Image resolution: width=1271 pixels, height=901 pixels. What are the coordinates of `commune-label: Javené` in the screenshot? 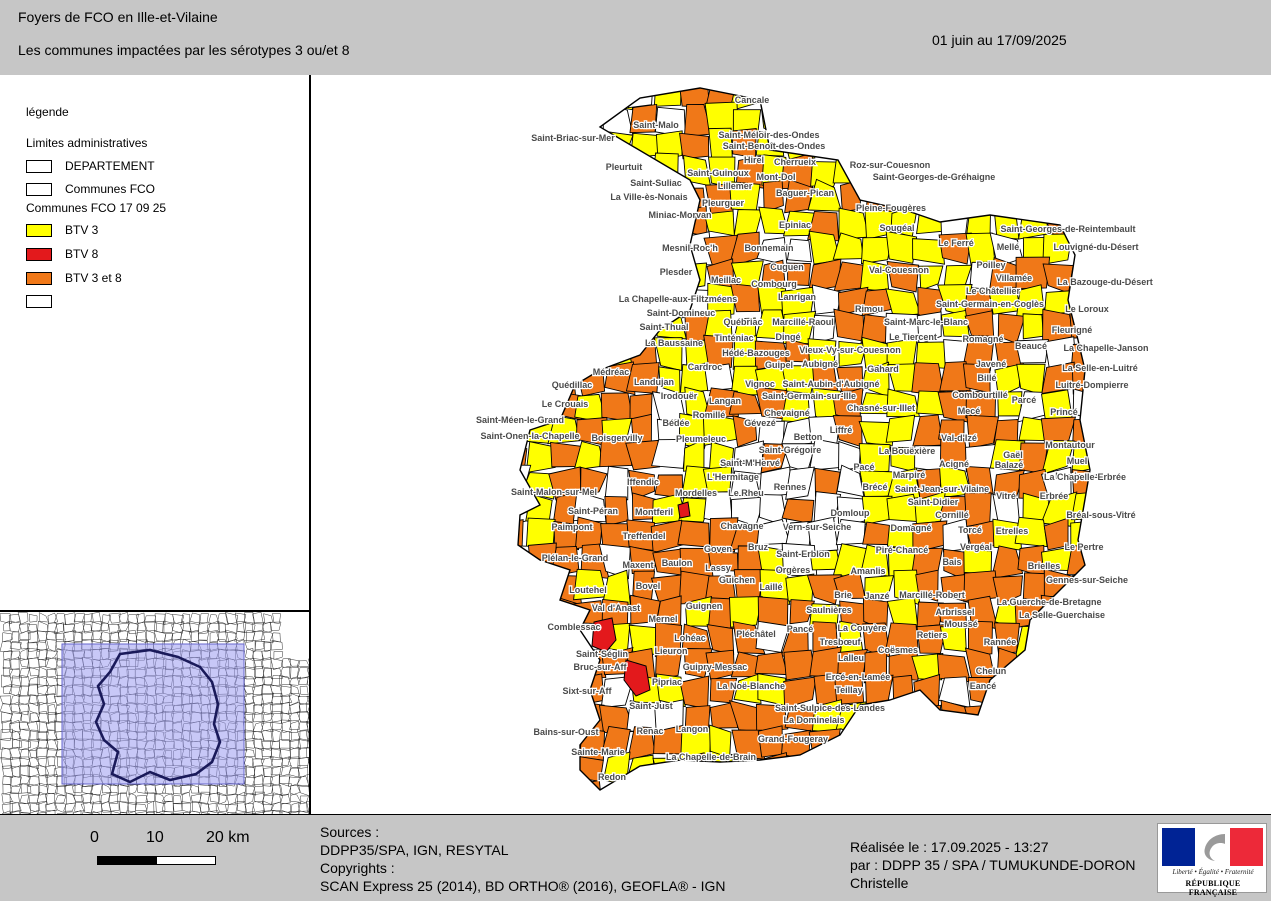 It's located at (991, 364).